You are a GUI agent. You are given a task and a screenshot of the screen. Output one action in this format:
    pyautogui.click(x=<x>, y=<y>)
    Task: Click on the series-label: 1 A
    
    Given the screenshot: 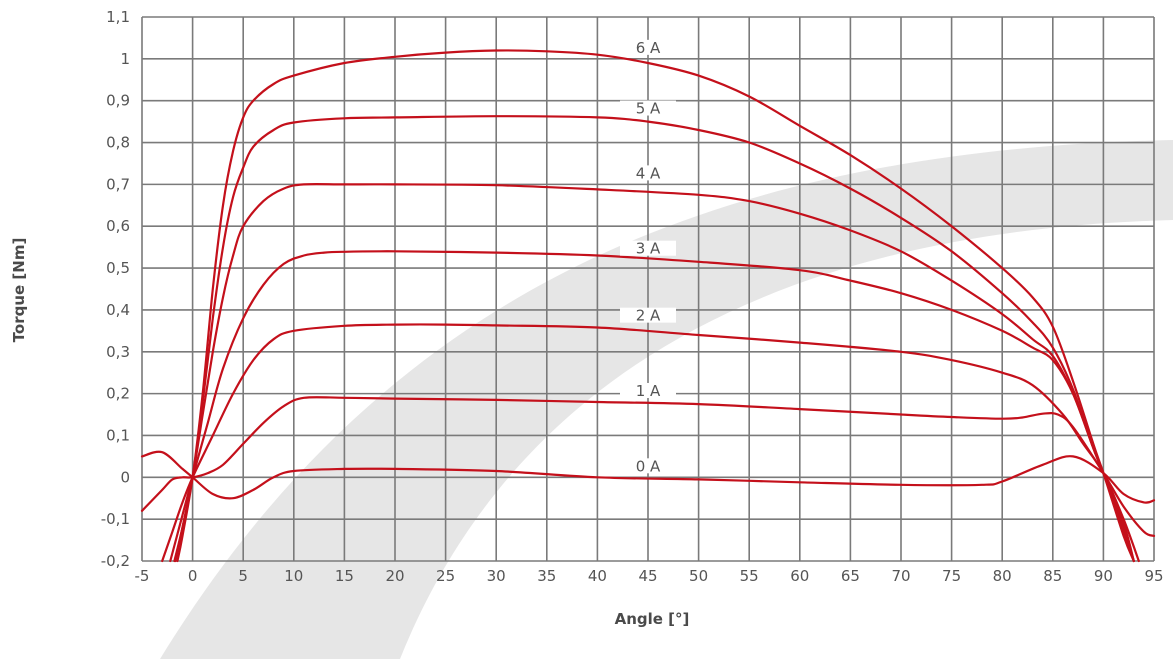 What is the action you would take?
    pyautogui.click(x=648, y=391)
    